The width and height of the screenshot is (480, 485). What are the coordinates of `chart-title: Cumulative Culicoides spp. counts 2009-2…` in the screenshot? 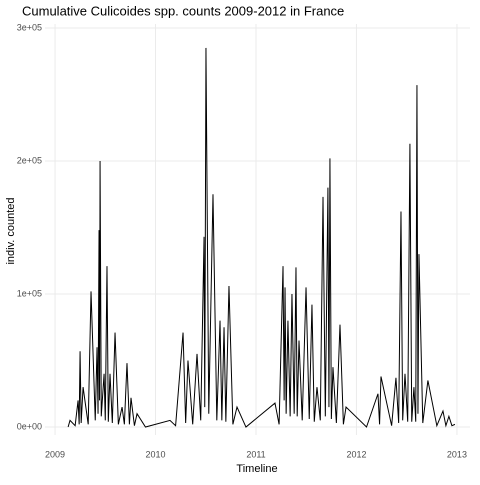 It's located at (183, 10).